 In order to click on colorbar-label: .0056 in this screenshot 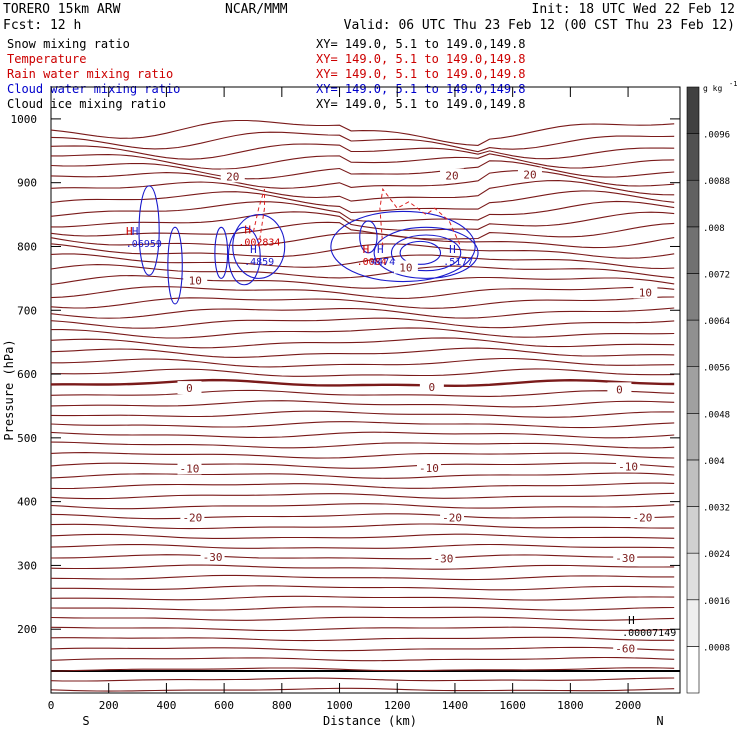, I will do `click(716, 369)`.